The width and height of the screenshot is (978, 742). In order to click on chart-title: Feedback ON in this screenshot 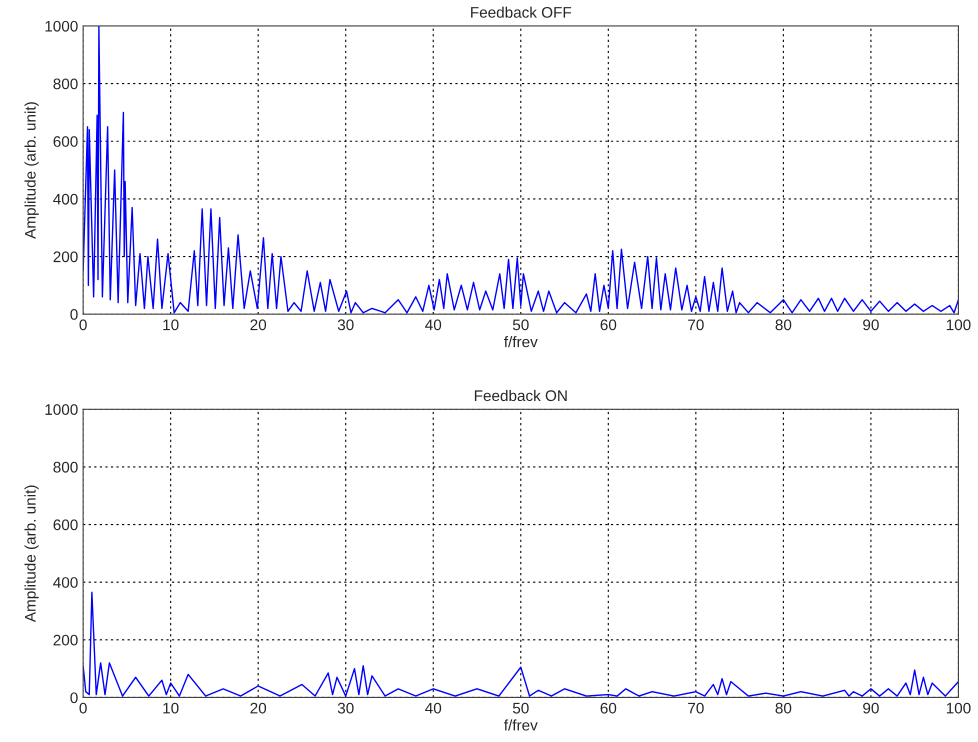, I will do `click(520, 396)`.